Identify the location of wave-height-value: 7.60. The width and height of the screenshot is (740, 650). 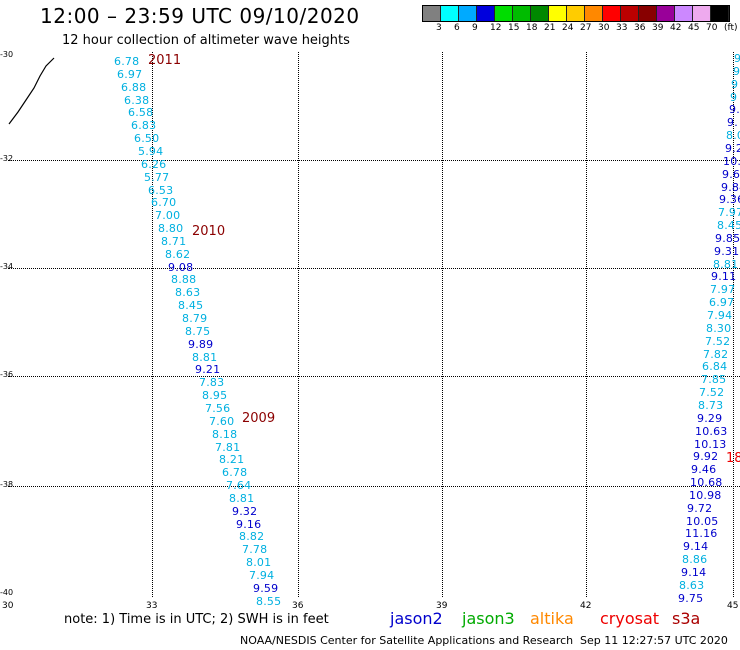
(222, 421).